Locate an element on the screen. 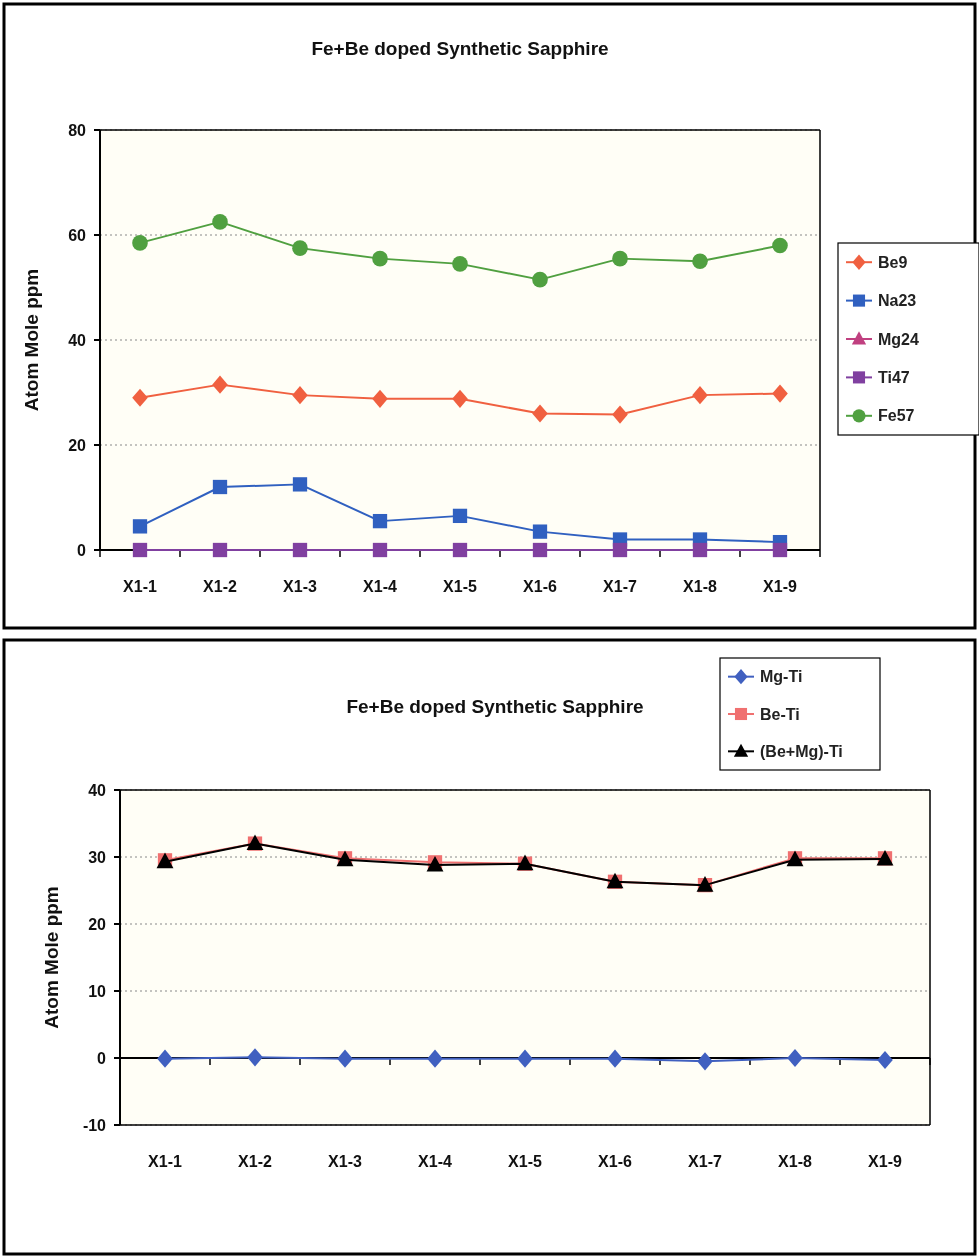  legend-label: Mg-Ti is located at coordinates (781, 677).